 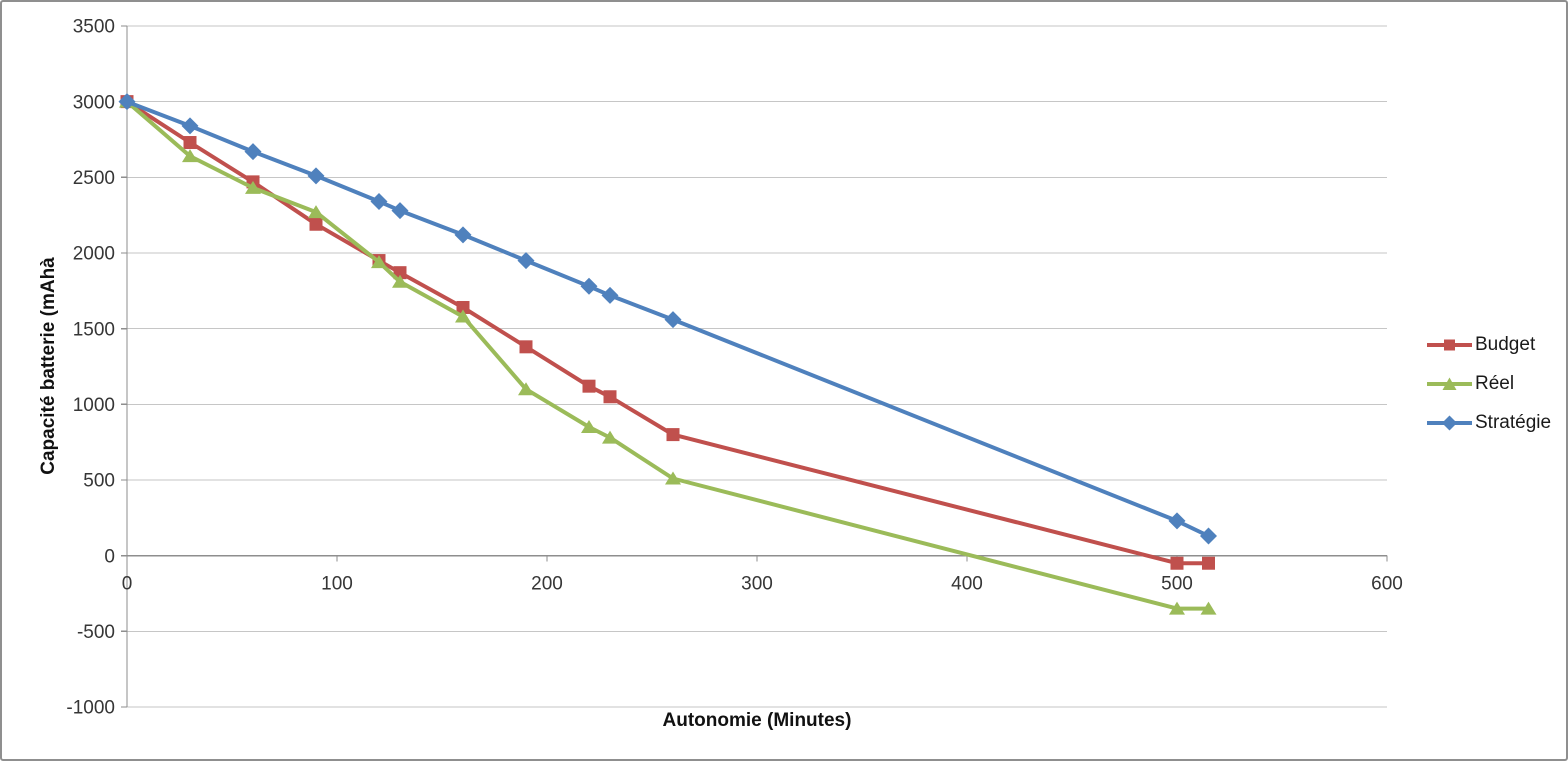 I want to click on y-axis-tick-label: 1000, so click(x=94, y=405).